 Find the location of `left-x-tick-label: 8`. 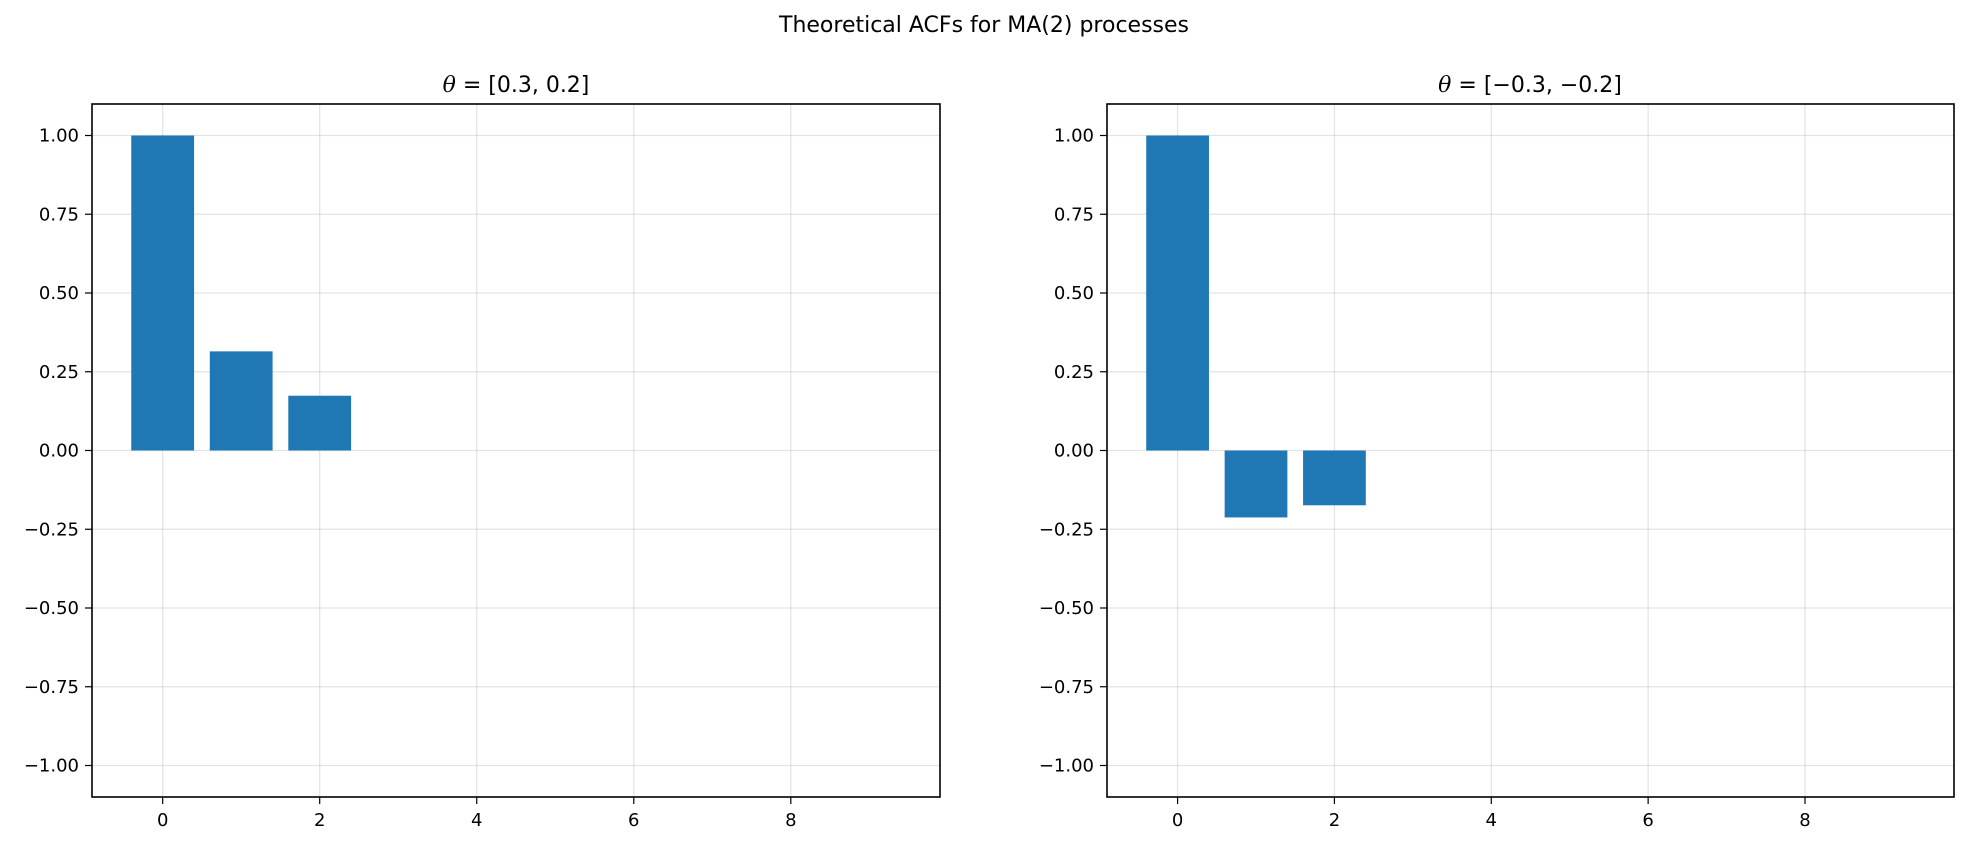

left-x-tick-label: 8 is located at coordinates (790, 820).